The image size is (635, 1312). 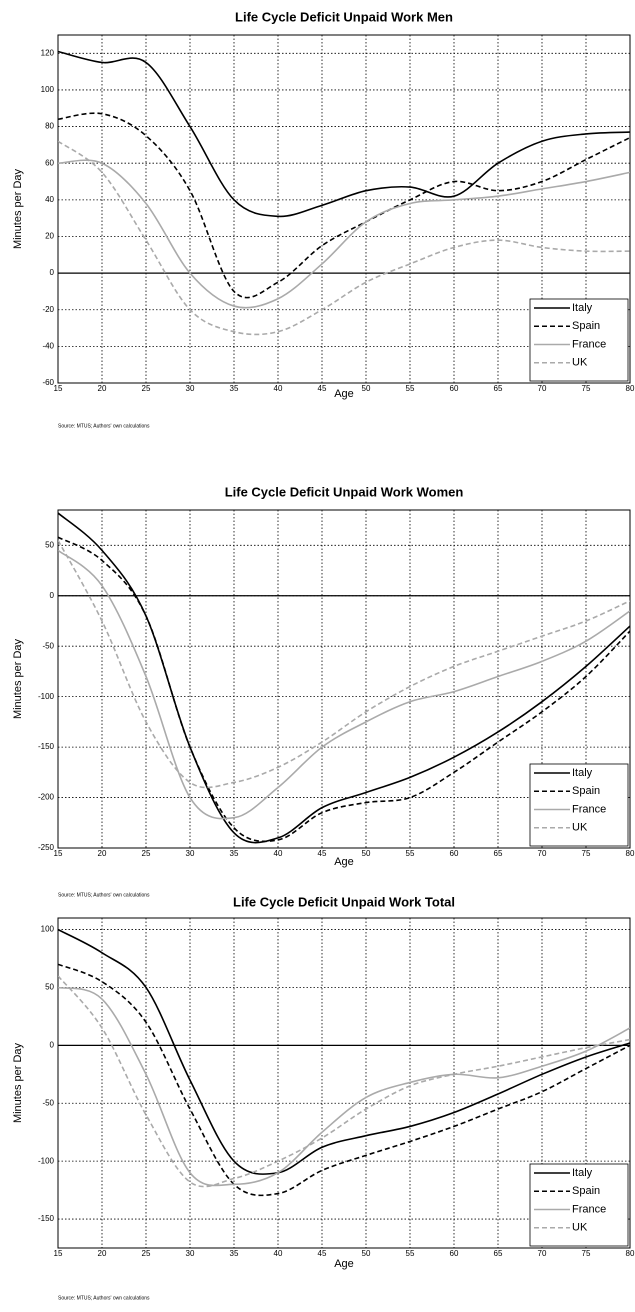 I want to click on y-tick-label: -40, so click(x=48, y=345).